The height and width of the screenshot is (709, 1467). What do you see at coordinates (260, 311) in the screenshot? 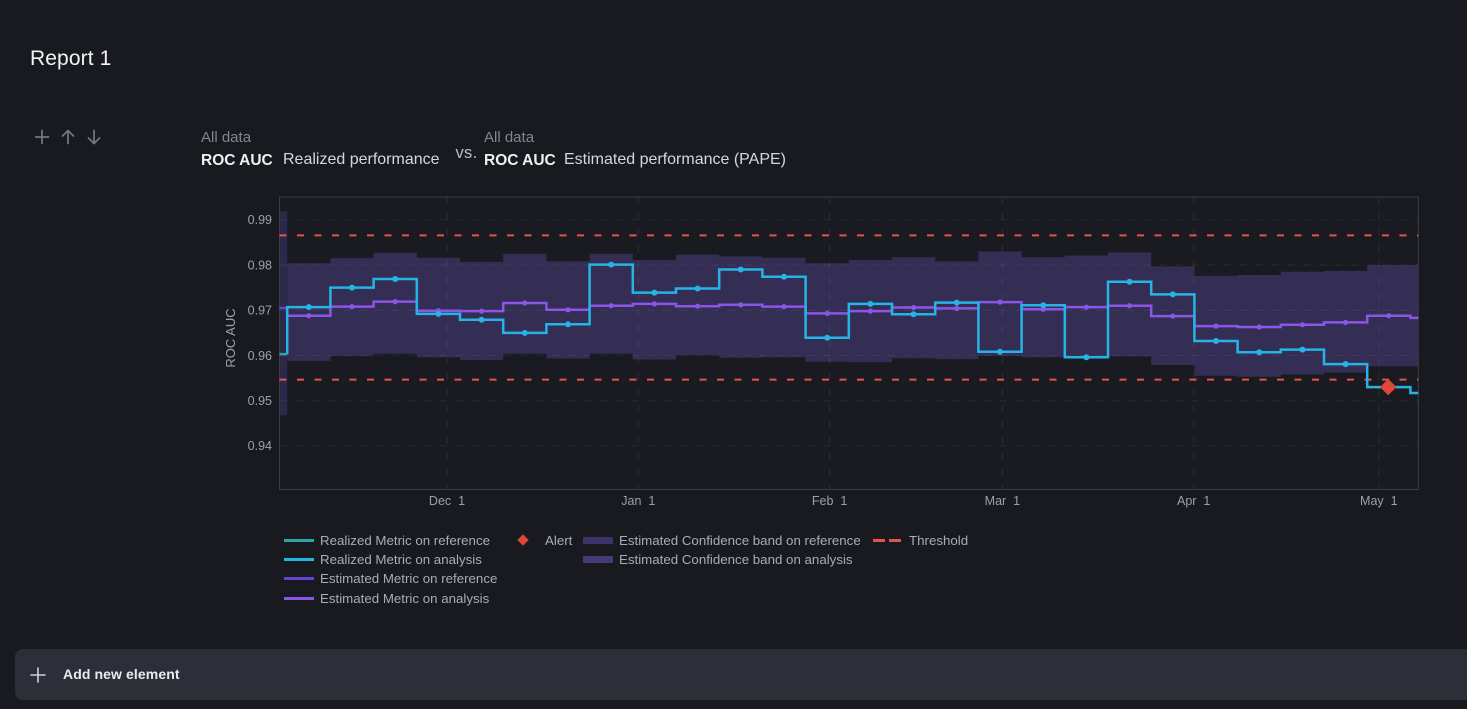
I see `svg-text: 0.97` at bounding box center [260, 311].